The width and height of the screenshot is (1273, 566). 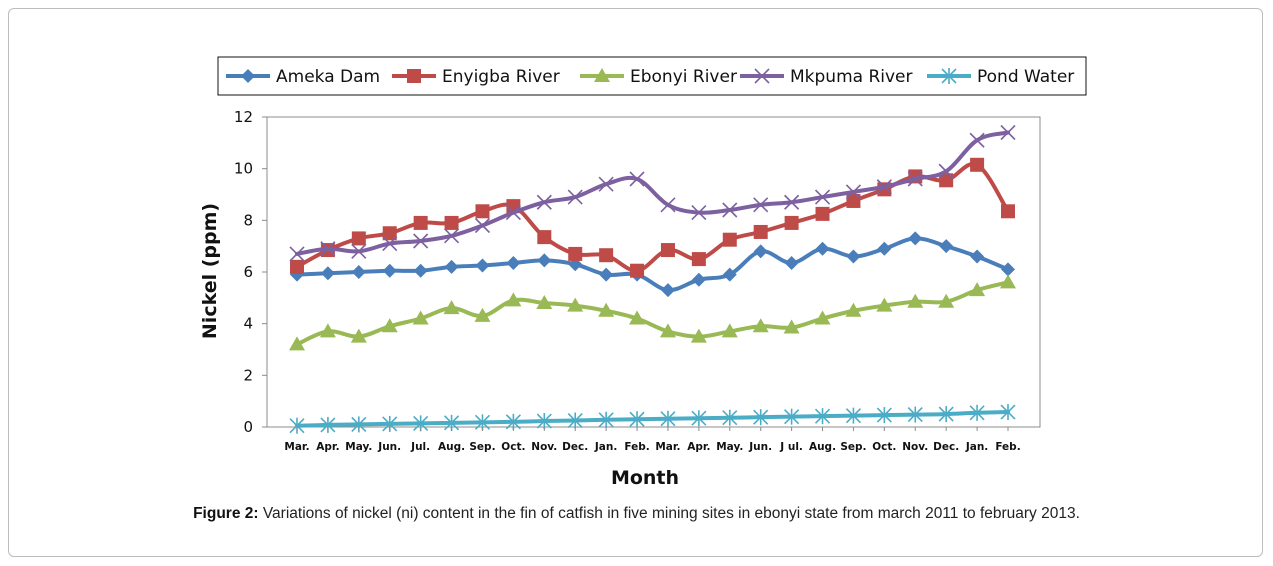 I want to click on x-tick-label: J ul., so click(x=791, y=447).